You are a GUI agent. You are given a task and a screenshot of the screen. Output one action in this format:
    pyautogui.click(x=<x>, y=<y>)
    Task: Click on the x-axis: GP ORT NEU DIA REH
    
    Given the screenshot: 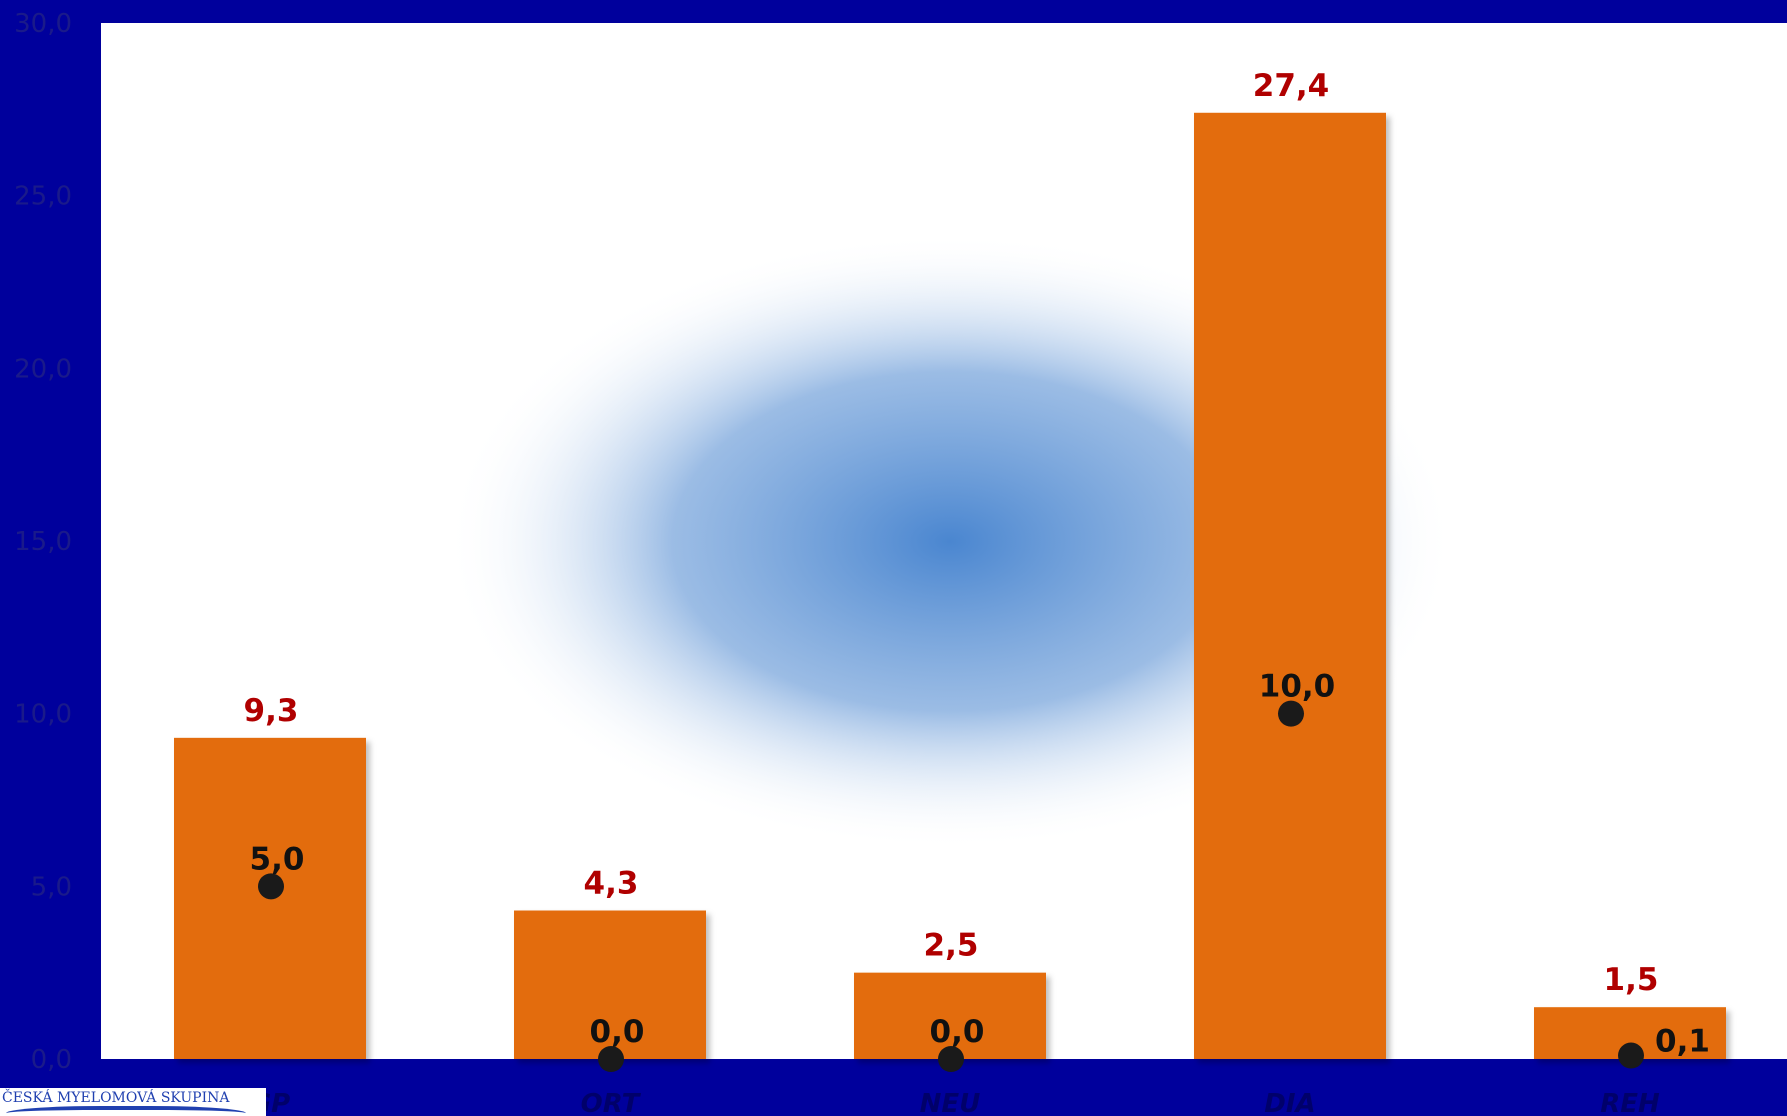 What is the action you would take?
    pyautogui.click(x=955, y=1102)
    